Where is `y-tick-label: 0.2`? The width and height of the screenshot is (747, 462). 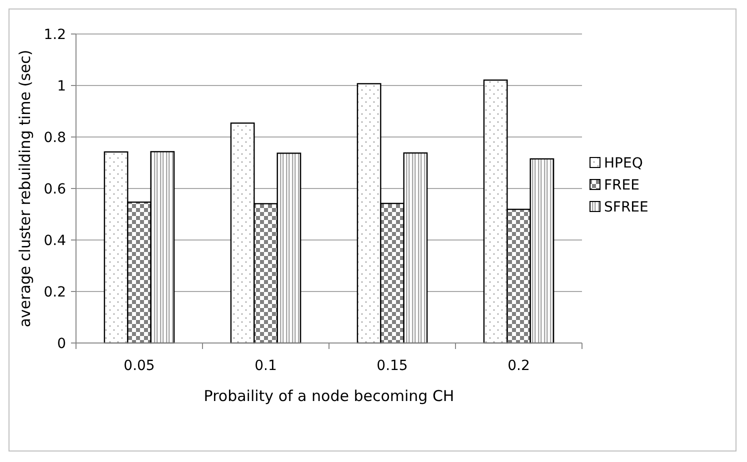
y-tick-label: 0.2 is located at coordinates (55, 292).